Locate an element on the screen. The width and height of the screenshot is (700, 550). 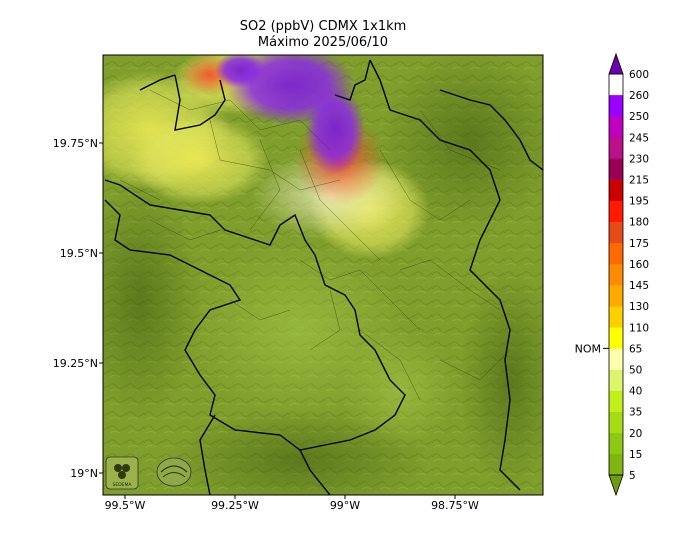
lat-tick-label: 19°N is located at coordinates (84, 473).